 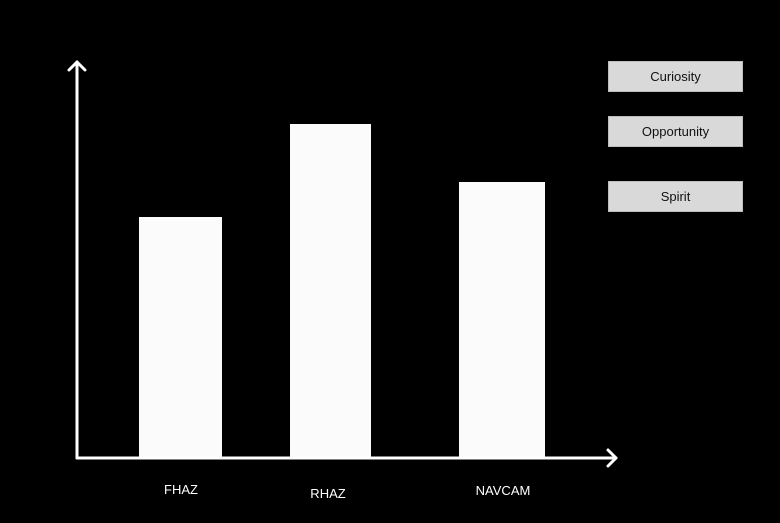 What do you see at coordinates (502, 320) in the screenshot?
I see `bar-navcam` at bounding box center [502, 320].